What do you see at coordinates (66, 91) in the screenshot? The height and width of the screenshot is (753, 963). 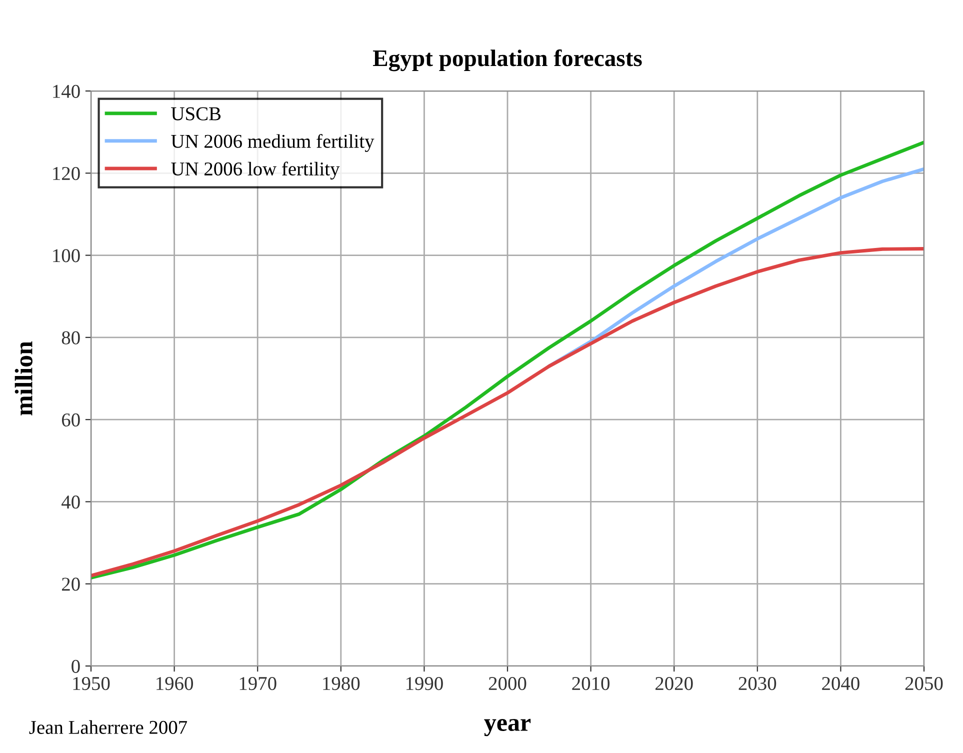 I see `y-tick-label: 140` at bounding box center [66, 91].